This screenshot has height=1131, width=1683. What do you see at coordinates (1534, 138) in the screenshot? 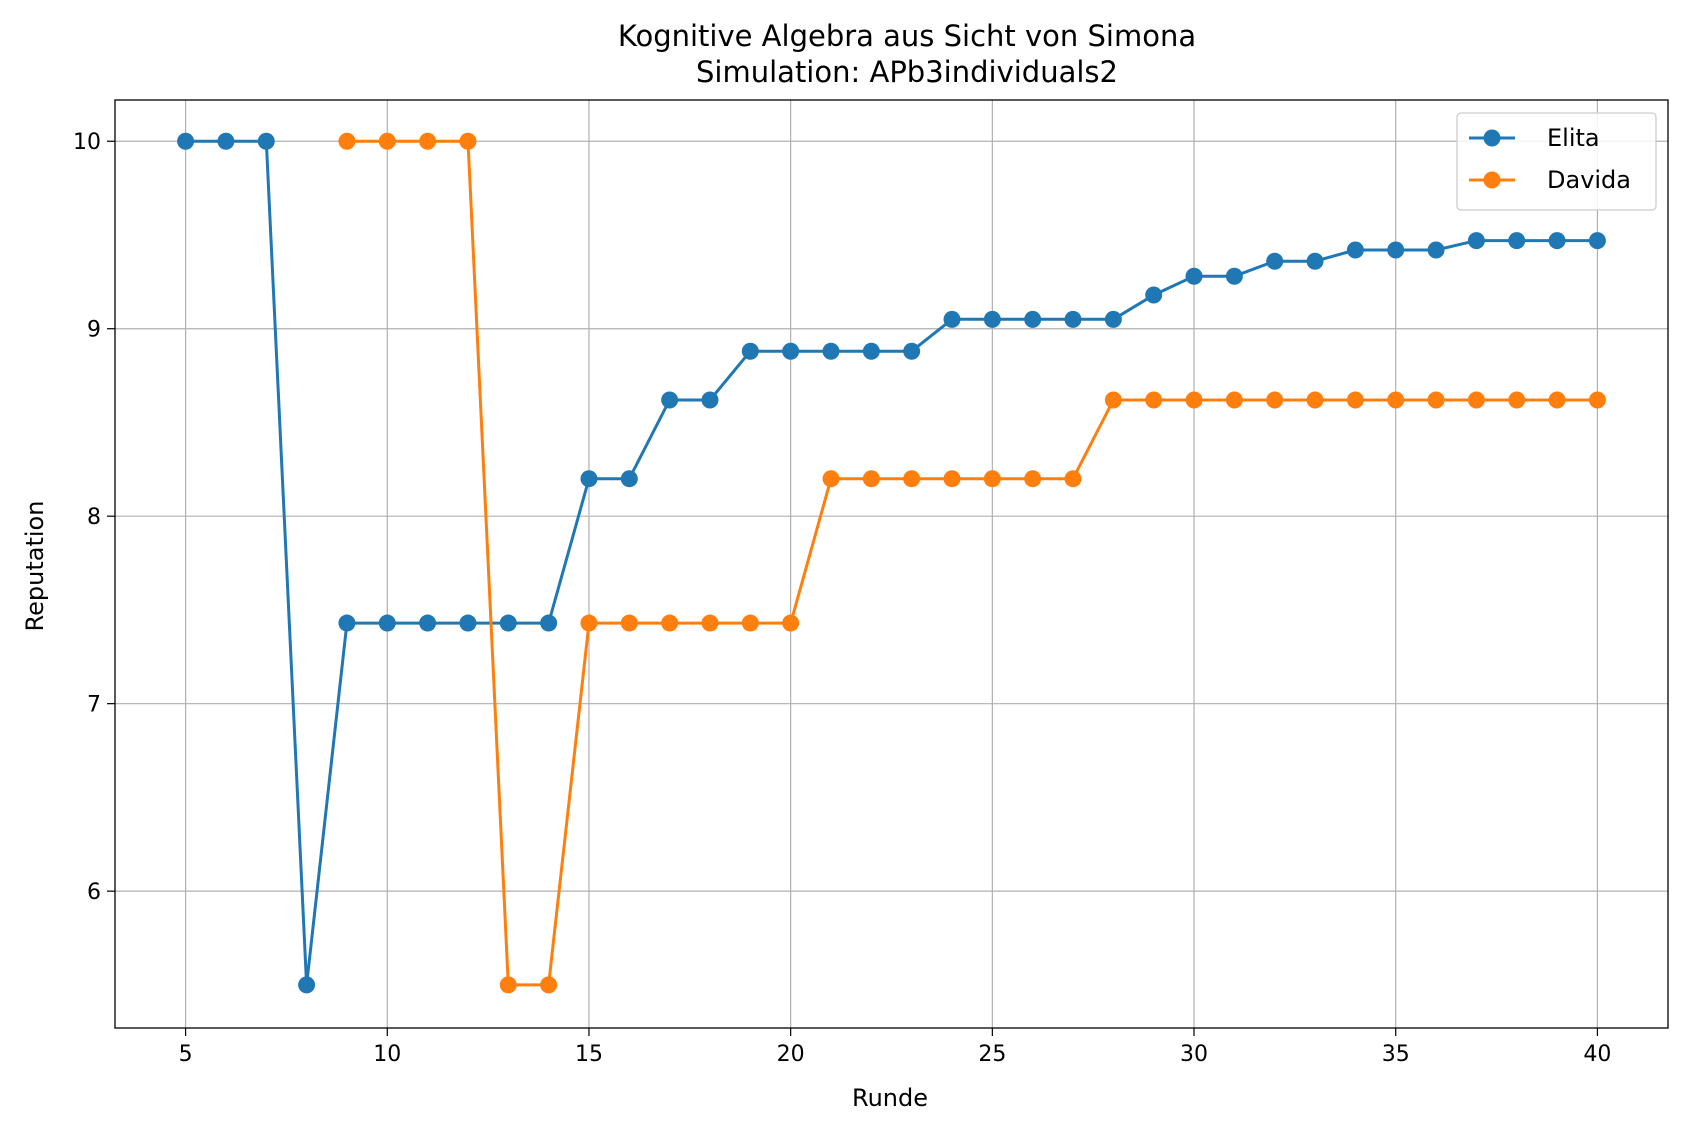
I see `legend-item-elita: Elita` at bounding box center [1534, 138].